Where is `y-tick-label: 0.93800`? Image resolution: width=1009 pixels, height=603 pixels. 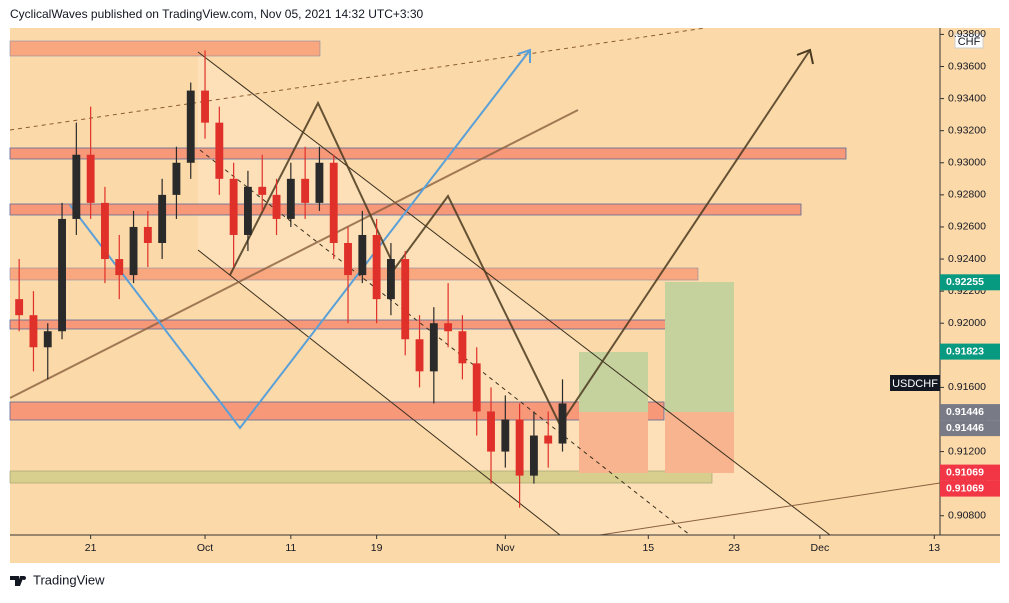 y-tick-label: 0.93800 is located at coordinates (967, 34).